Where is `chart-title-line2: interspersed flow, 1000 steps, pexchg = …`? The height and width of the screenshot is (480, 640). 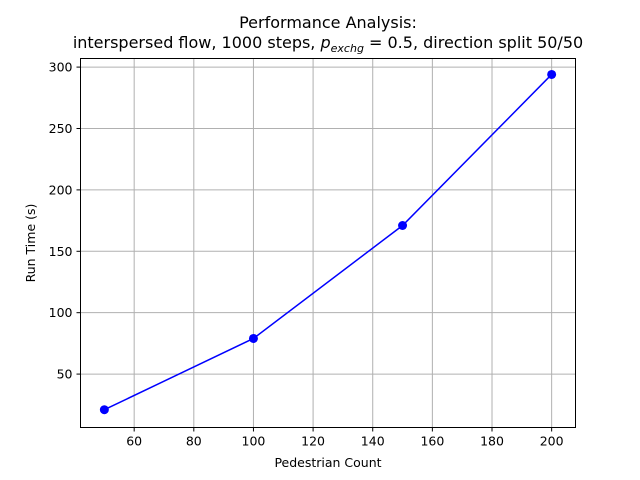 chart-title-line2: interspersed flow, 1000 steps, pexchg = … is located at coordinates (328, 44).